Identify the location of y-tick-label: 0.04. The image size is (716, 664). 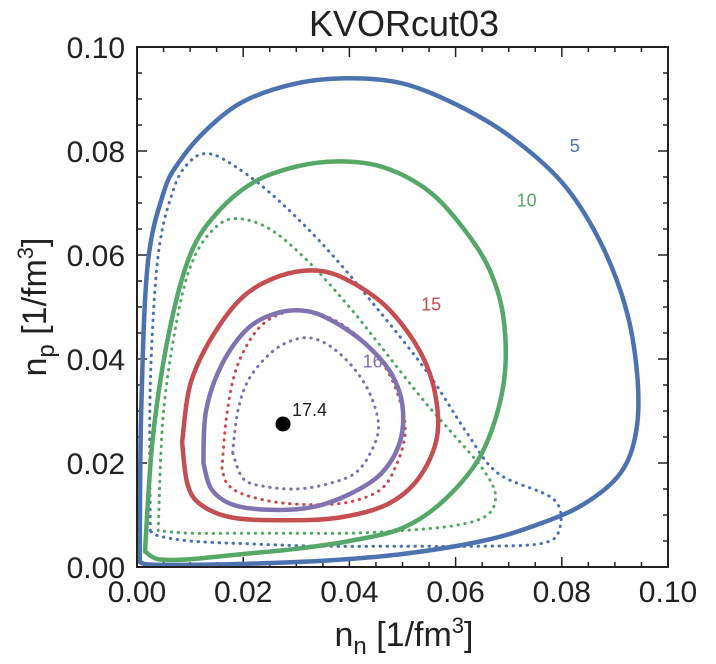
(96, 360).